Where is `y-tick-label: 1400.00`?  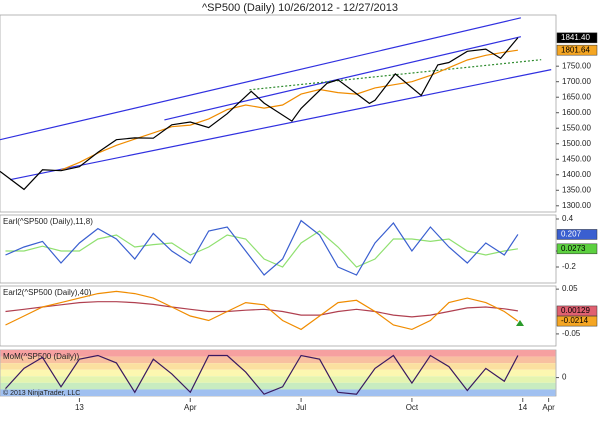
y-tick-label: 1400.00 is located at coordinates (576, 174).